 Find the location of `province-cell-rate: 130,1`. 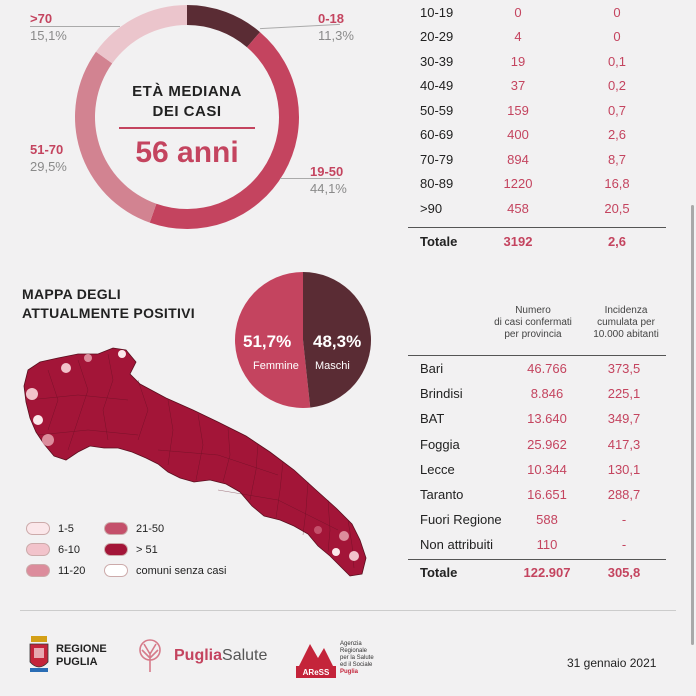

province-cell-rate: 130,1 is located at coordinates (624, 469).